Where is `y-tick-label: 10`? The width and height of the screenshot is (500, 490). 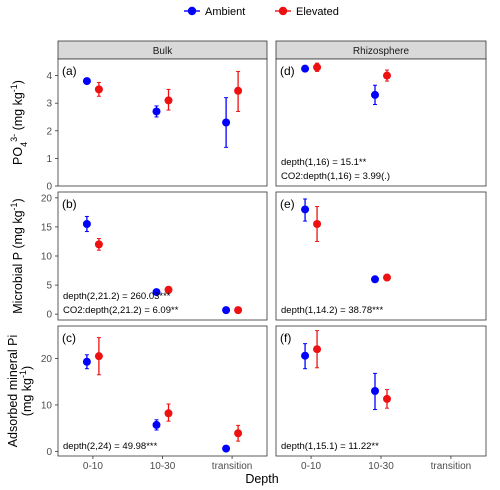
y-tick-label: 10 is located at coordinates (47, 257).